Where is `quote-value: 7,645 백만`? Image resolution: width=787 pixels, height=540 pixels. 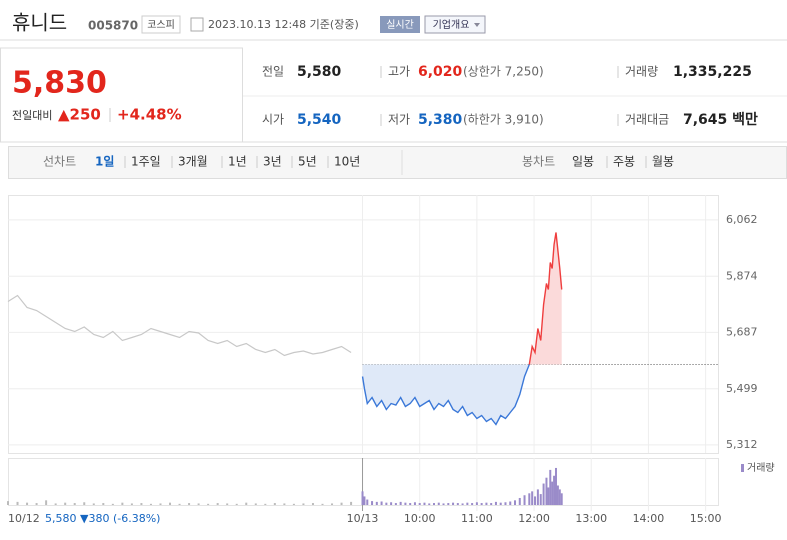 quote-value: 7,645 백만 is located at coordinates (720, 120).